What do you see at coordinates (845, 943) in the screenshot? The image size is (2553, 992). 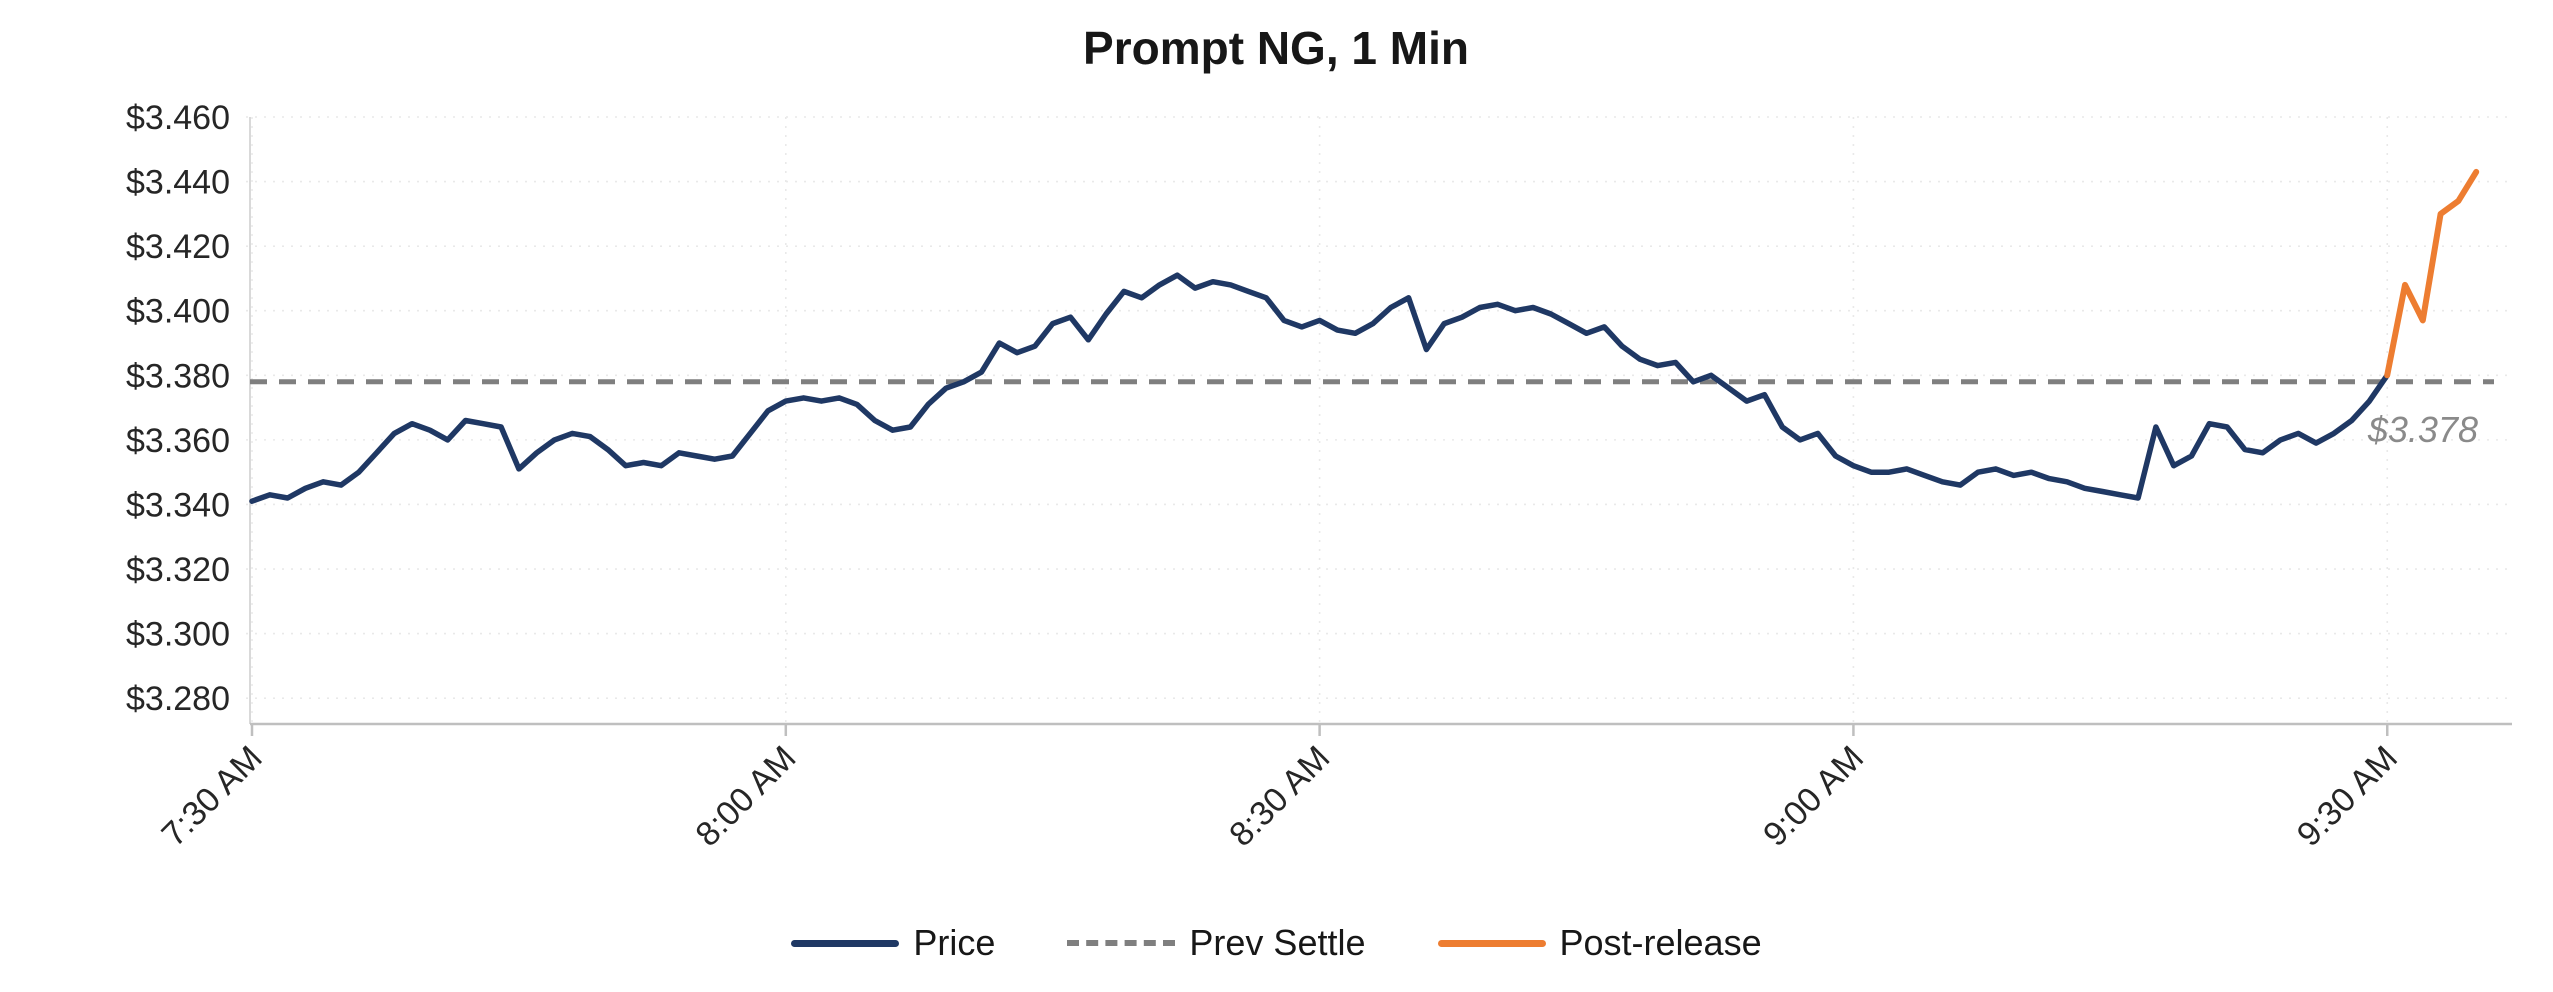 I see `price-line-swatch-icon` at bounding box center [845, 943].